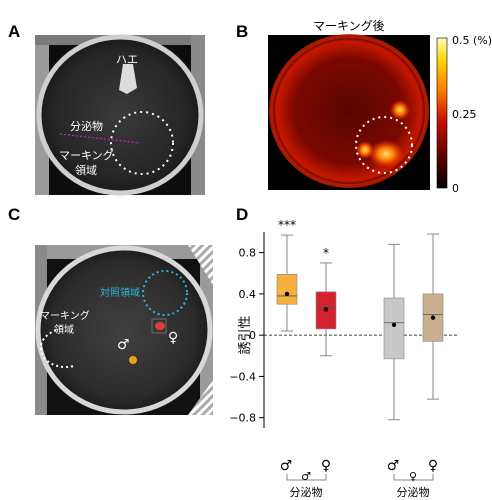 The image size is (492, 500). I want to click on fly-icon, so click(128, 79).